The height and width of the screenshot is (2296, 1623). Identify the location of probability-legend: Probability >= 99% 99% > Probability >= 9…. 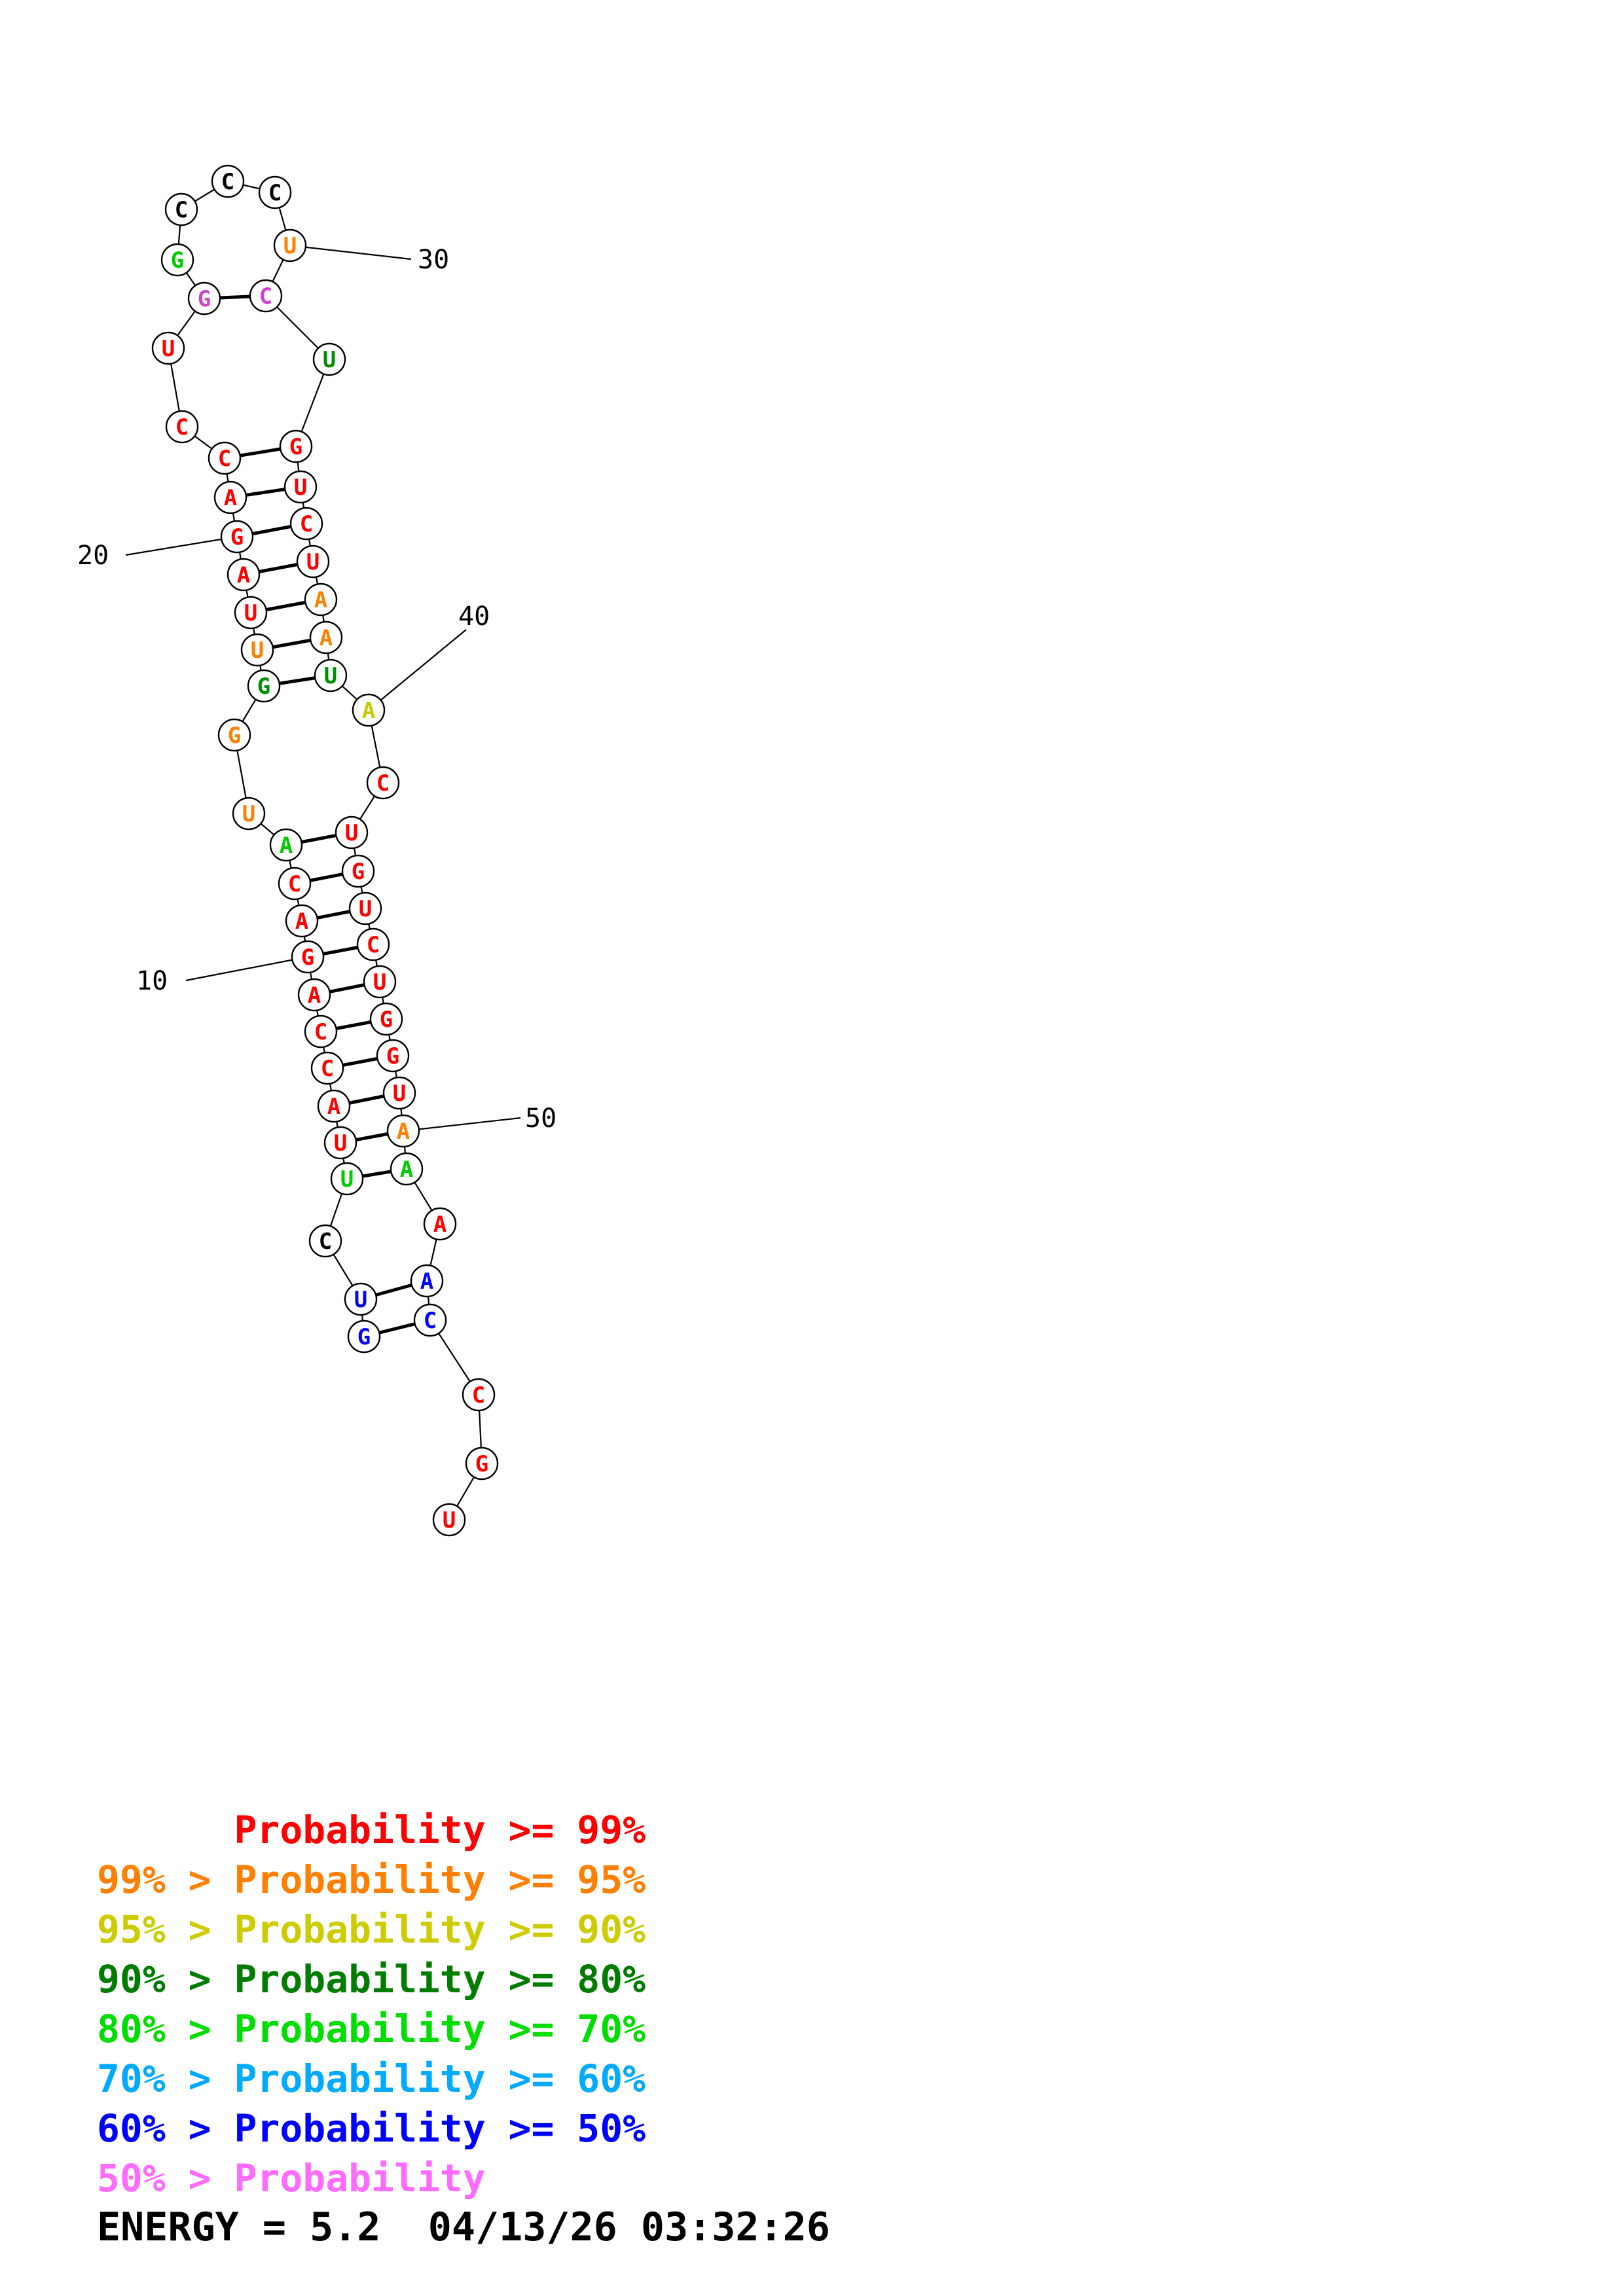
(371, 2004).